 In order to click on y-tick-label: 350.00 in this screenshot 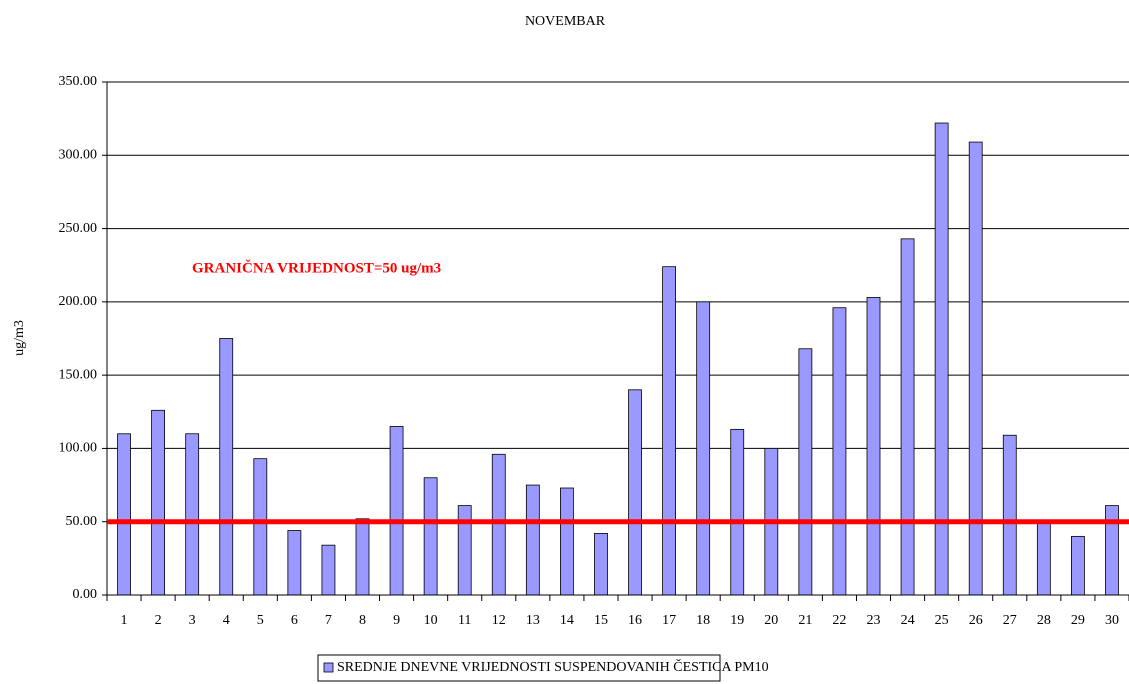, I will do `click(78, 81)`.